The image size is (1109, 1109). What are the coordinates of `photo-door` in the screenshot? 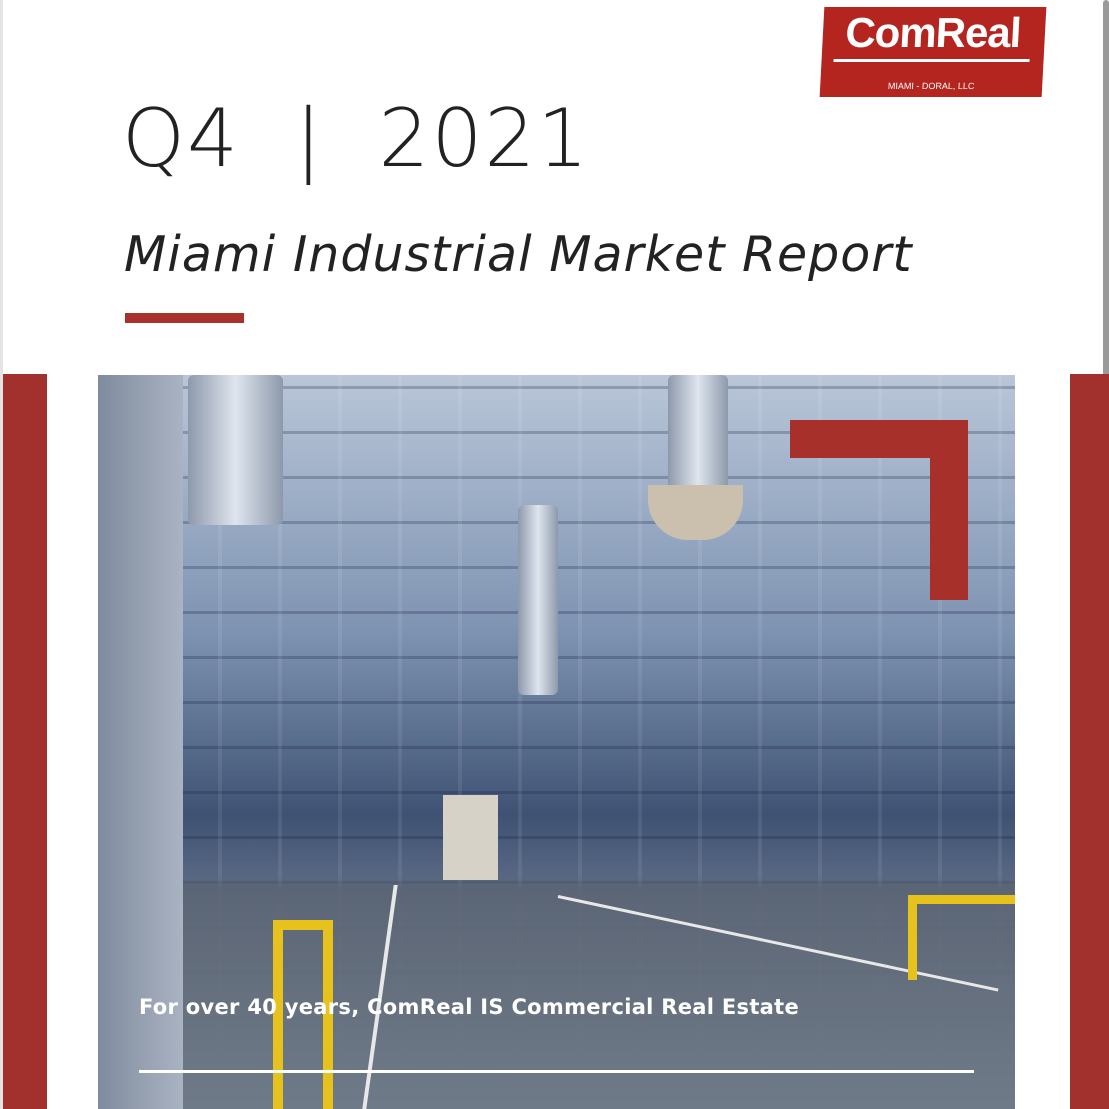 It's located at (470, 837).